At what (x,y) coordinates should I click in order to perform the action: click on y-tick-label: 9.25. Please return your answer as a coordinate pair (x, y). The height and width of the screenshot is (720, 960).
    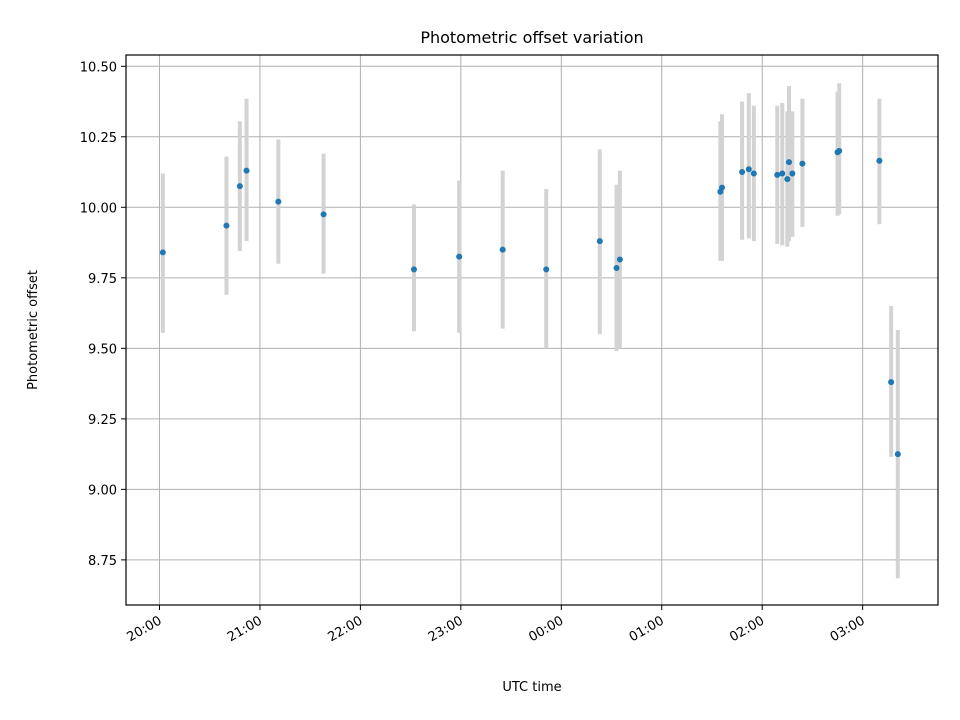
    Looking at the image, I should click on (102, 420).